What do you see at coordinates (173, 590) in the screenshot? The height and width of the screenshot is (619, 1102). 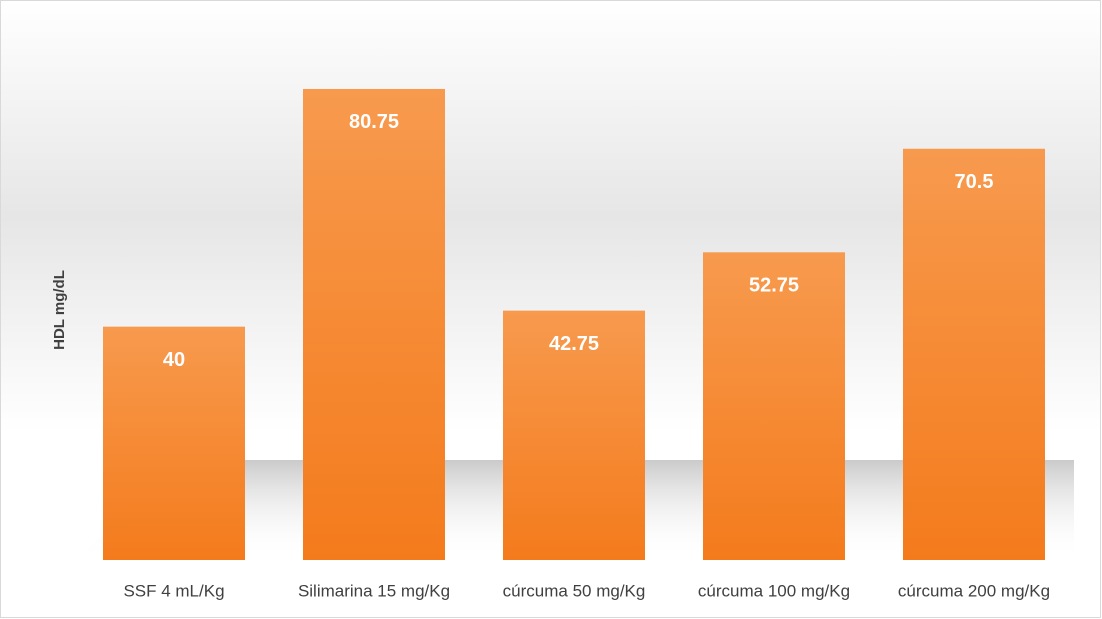 I see `x-tick-label: SSF 4 mL/Kg` at bounding box center [173, 590].